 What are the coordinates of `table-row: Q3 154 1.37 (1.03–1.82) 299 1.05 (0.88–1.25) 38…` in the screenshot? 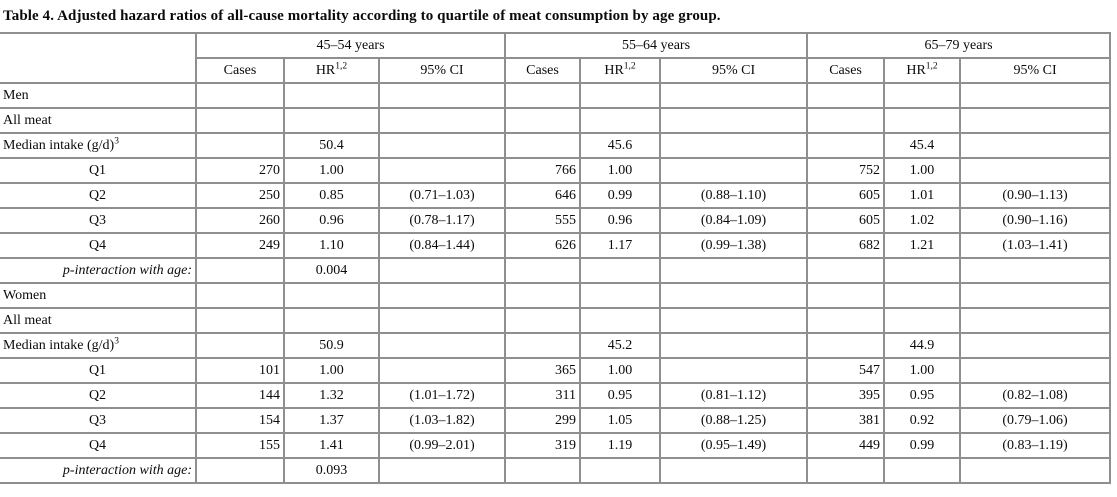 It's located at (556, 420).